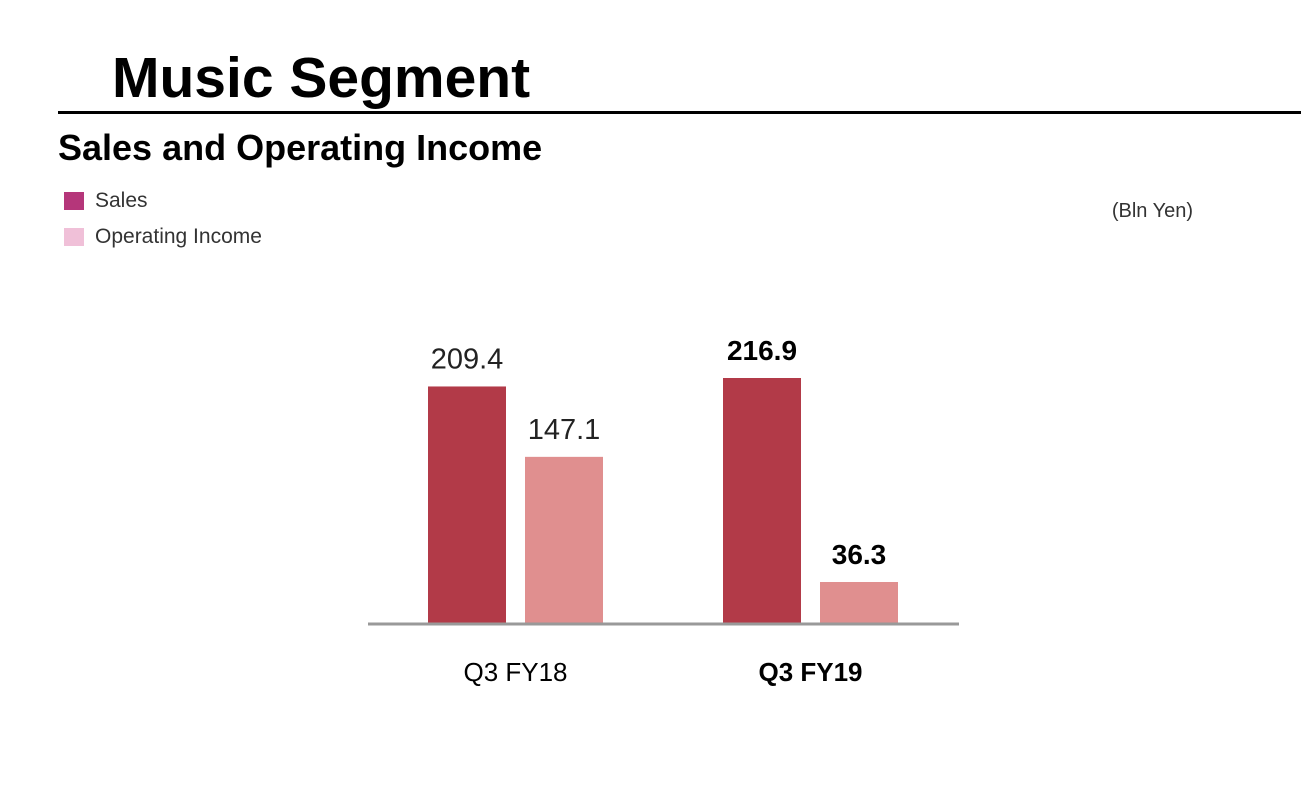  What do you see at coordinates (859, 554) in the screenshot?
I see `data-label-operating-income-1: 36.3` at bounding box center [859, 554].